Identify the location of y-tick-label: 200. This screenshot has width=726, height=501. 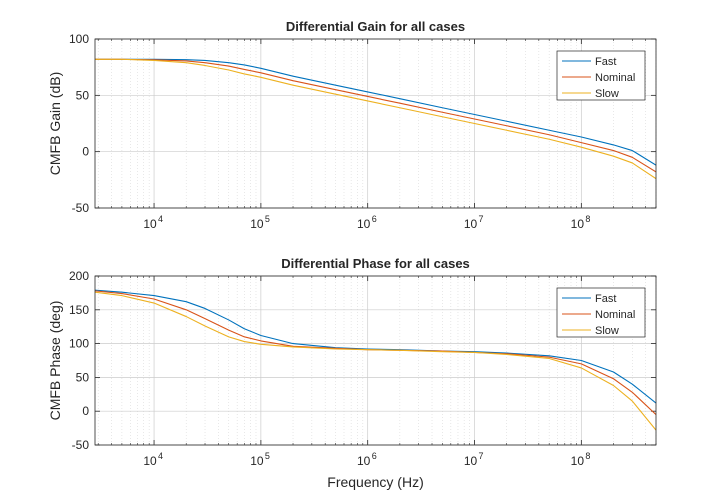
(79, 276).